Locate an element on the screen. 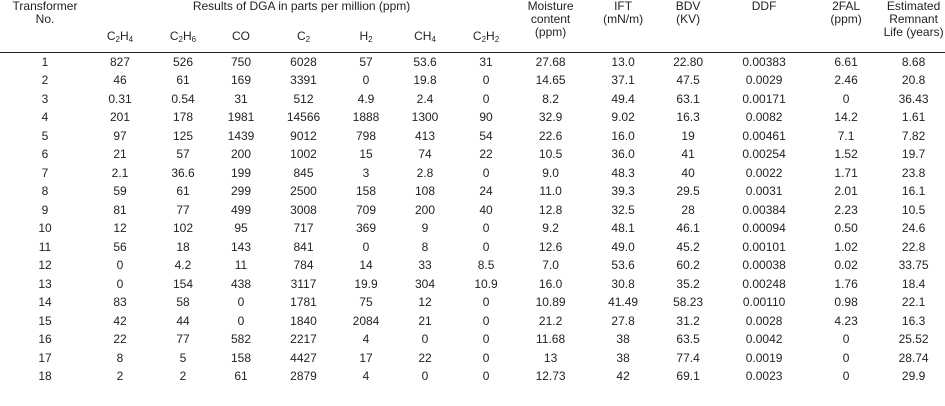 This screenshot has width=945, height=406. table-cell: 77 is located at coordinates (183, 339).